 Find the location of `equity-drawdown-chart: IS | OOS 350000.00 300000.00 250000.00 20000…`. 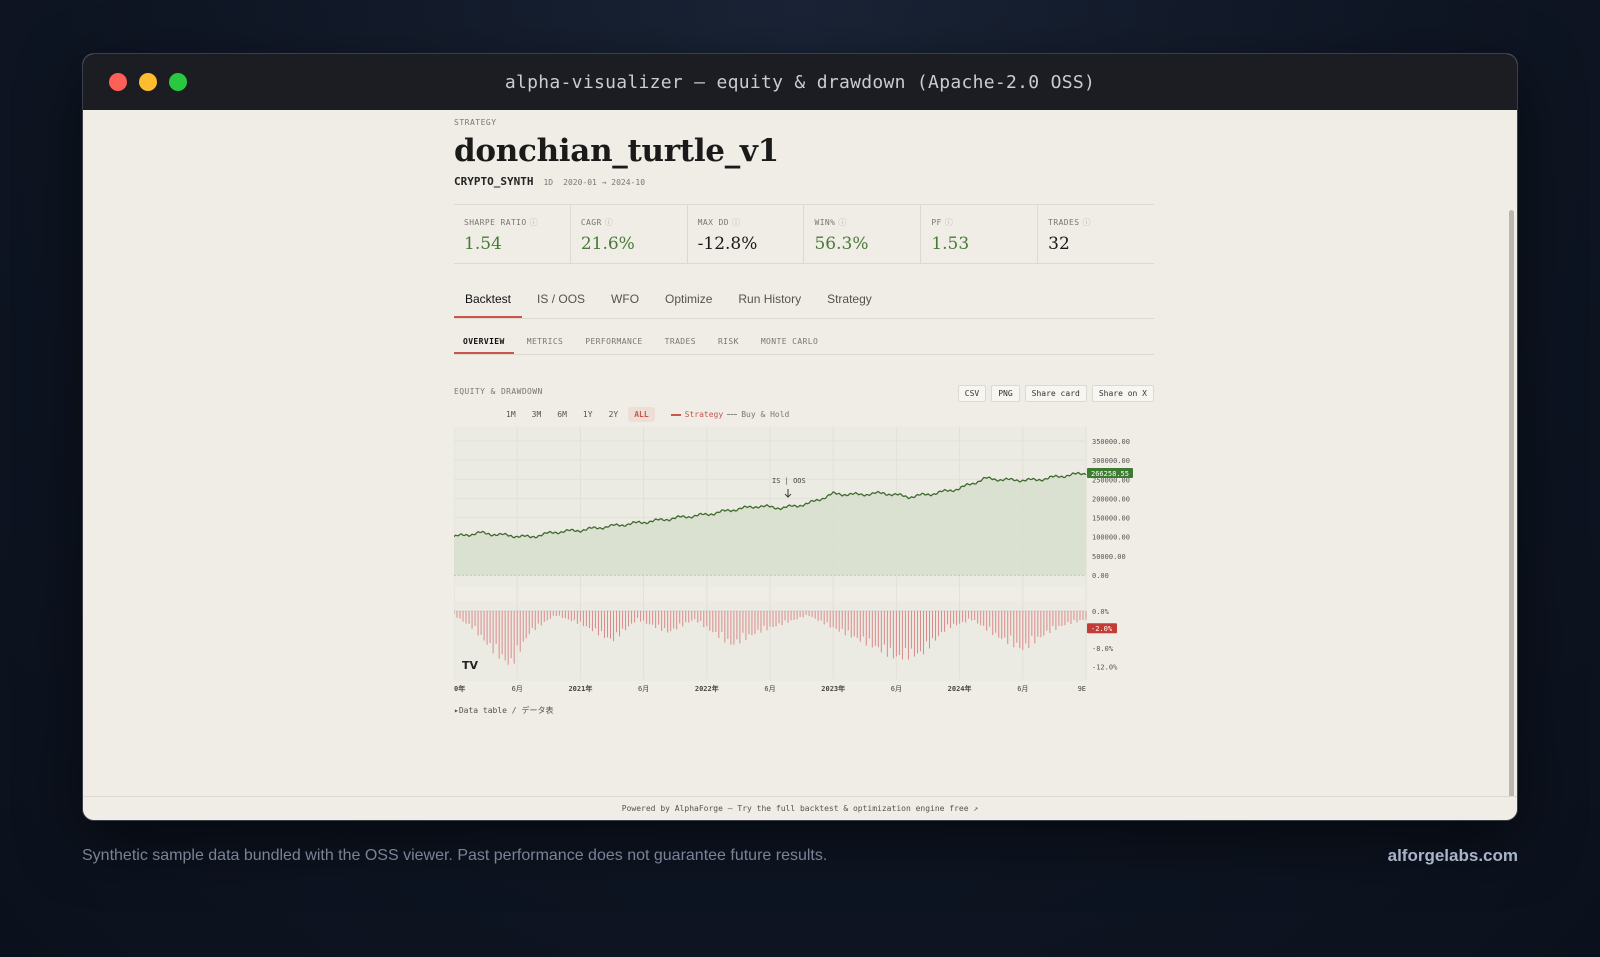

equity-drawdown-chart: IS | OOS 350000.00 300000.00 250000.00 20000… is located at coordinates (804, 569).